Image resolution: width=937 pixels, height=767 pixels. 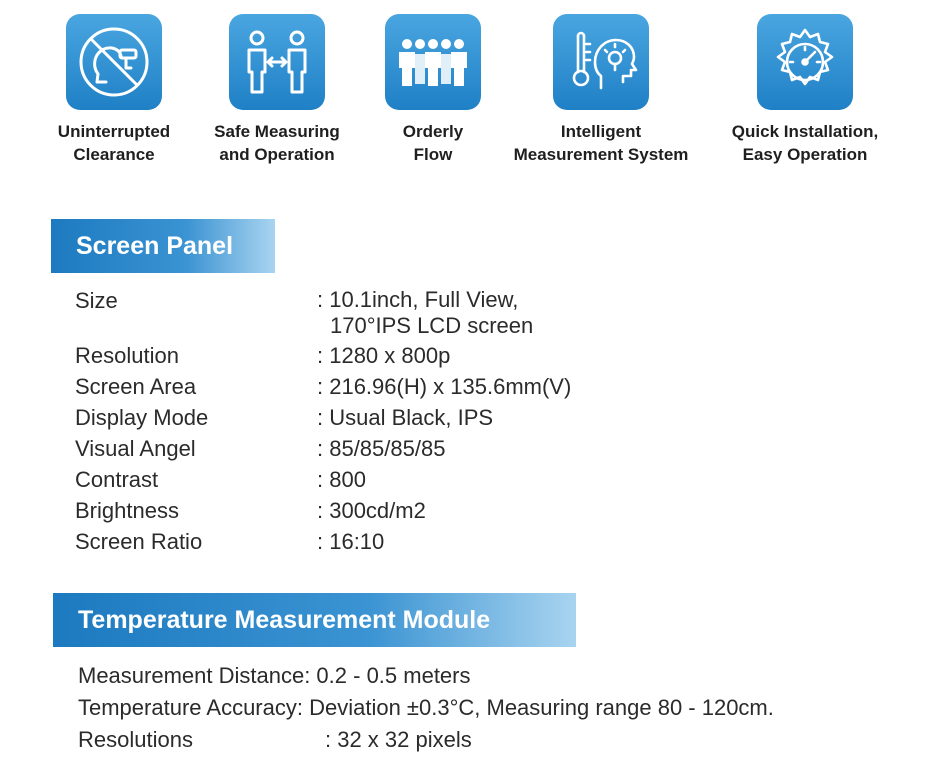 I want to click on feature-caption: Intelligent Measurement System, so click(x=601, y=143).